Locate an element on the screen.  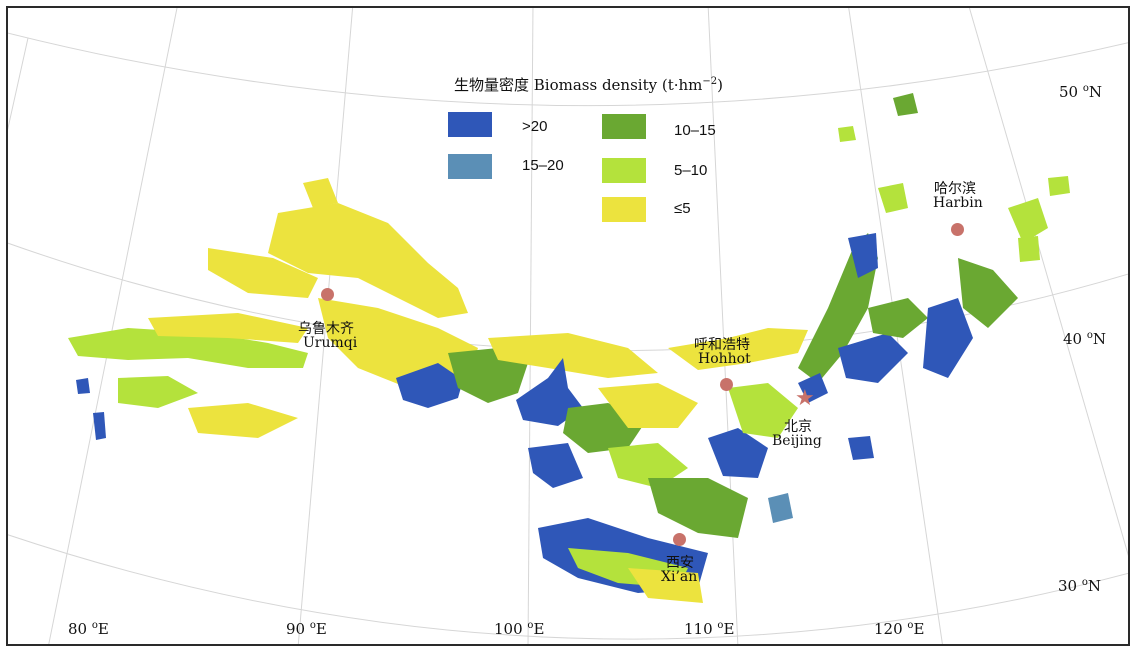
legend-label-gt20: >20 is located at coordinates (535, 126).